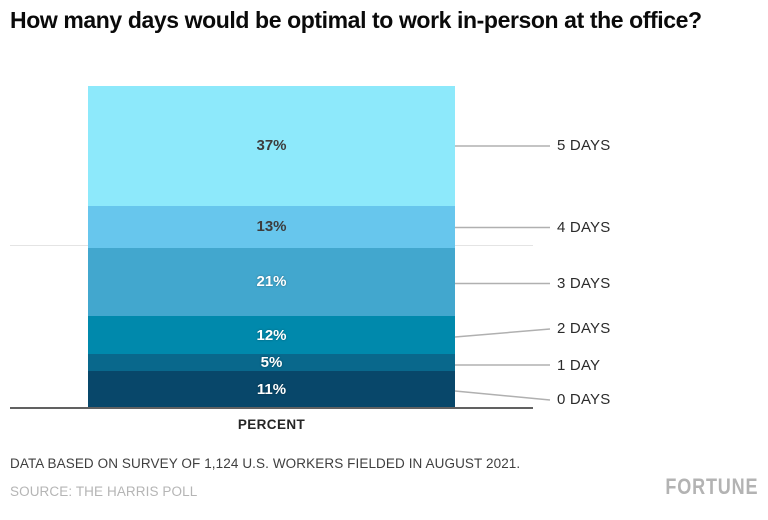  Describe the element at coordinates (584, 227) in the screenshot. I see `category-label-4-days: 4 DAYS` at that location.